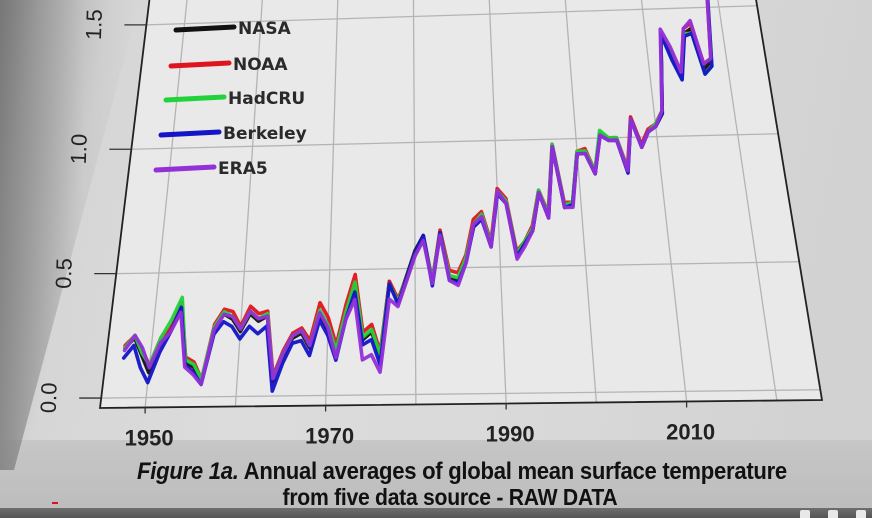 This screenshot has width=872, height=518. Describe the element at coordinates (329, 436) in the screenshot. I see `x-tick-label: 1970` at that location.